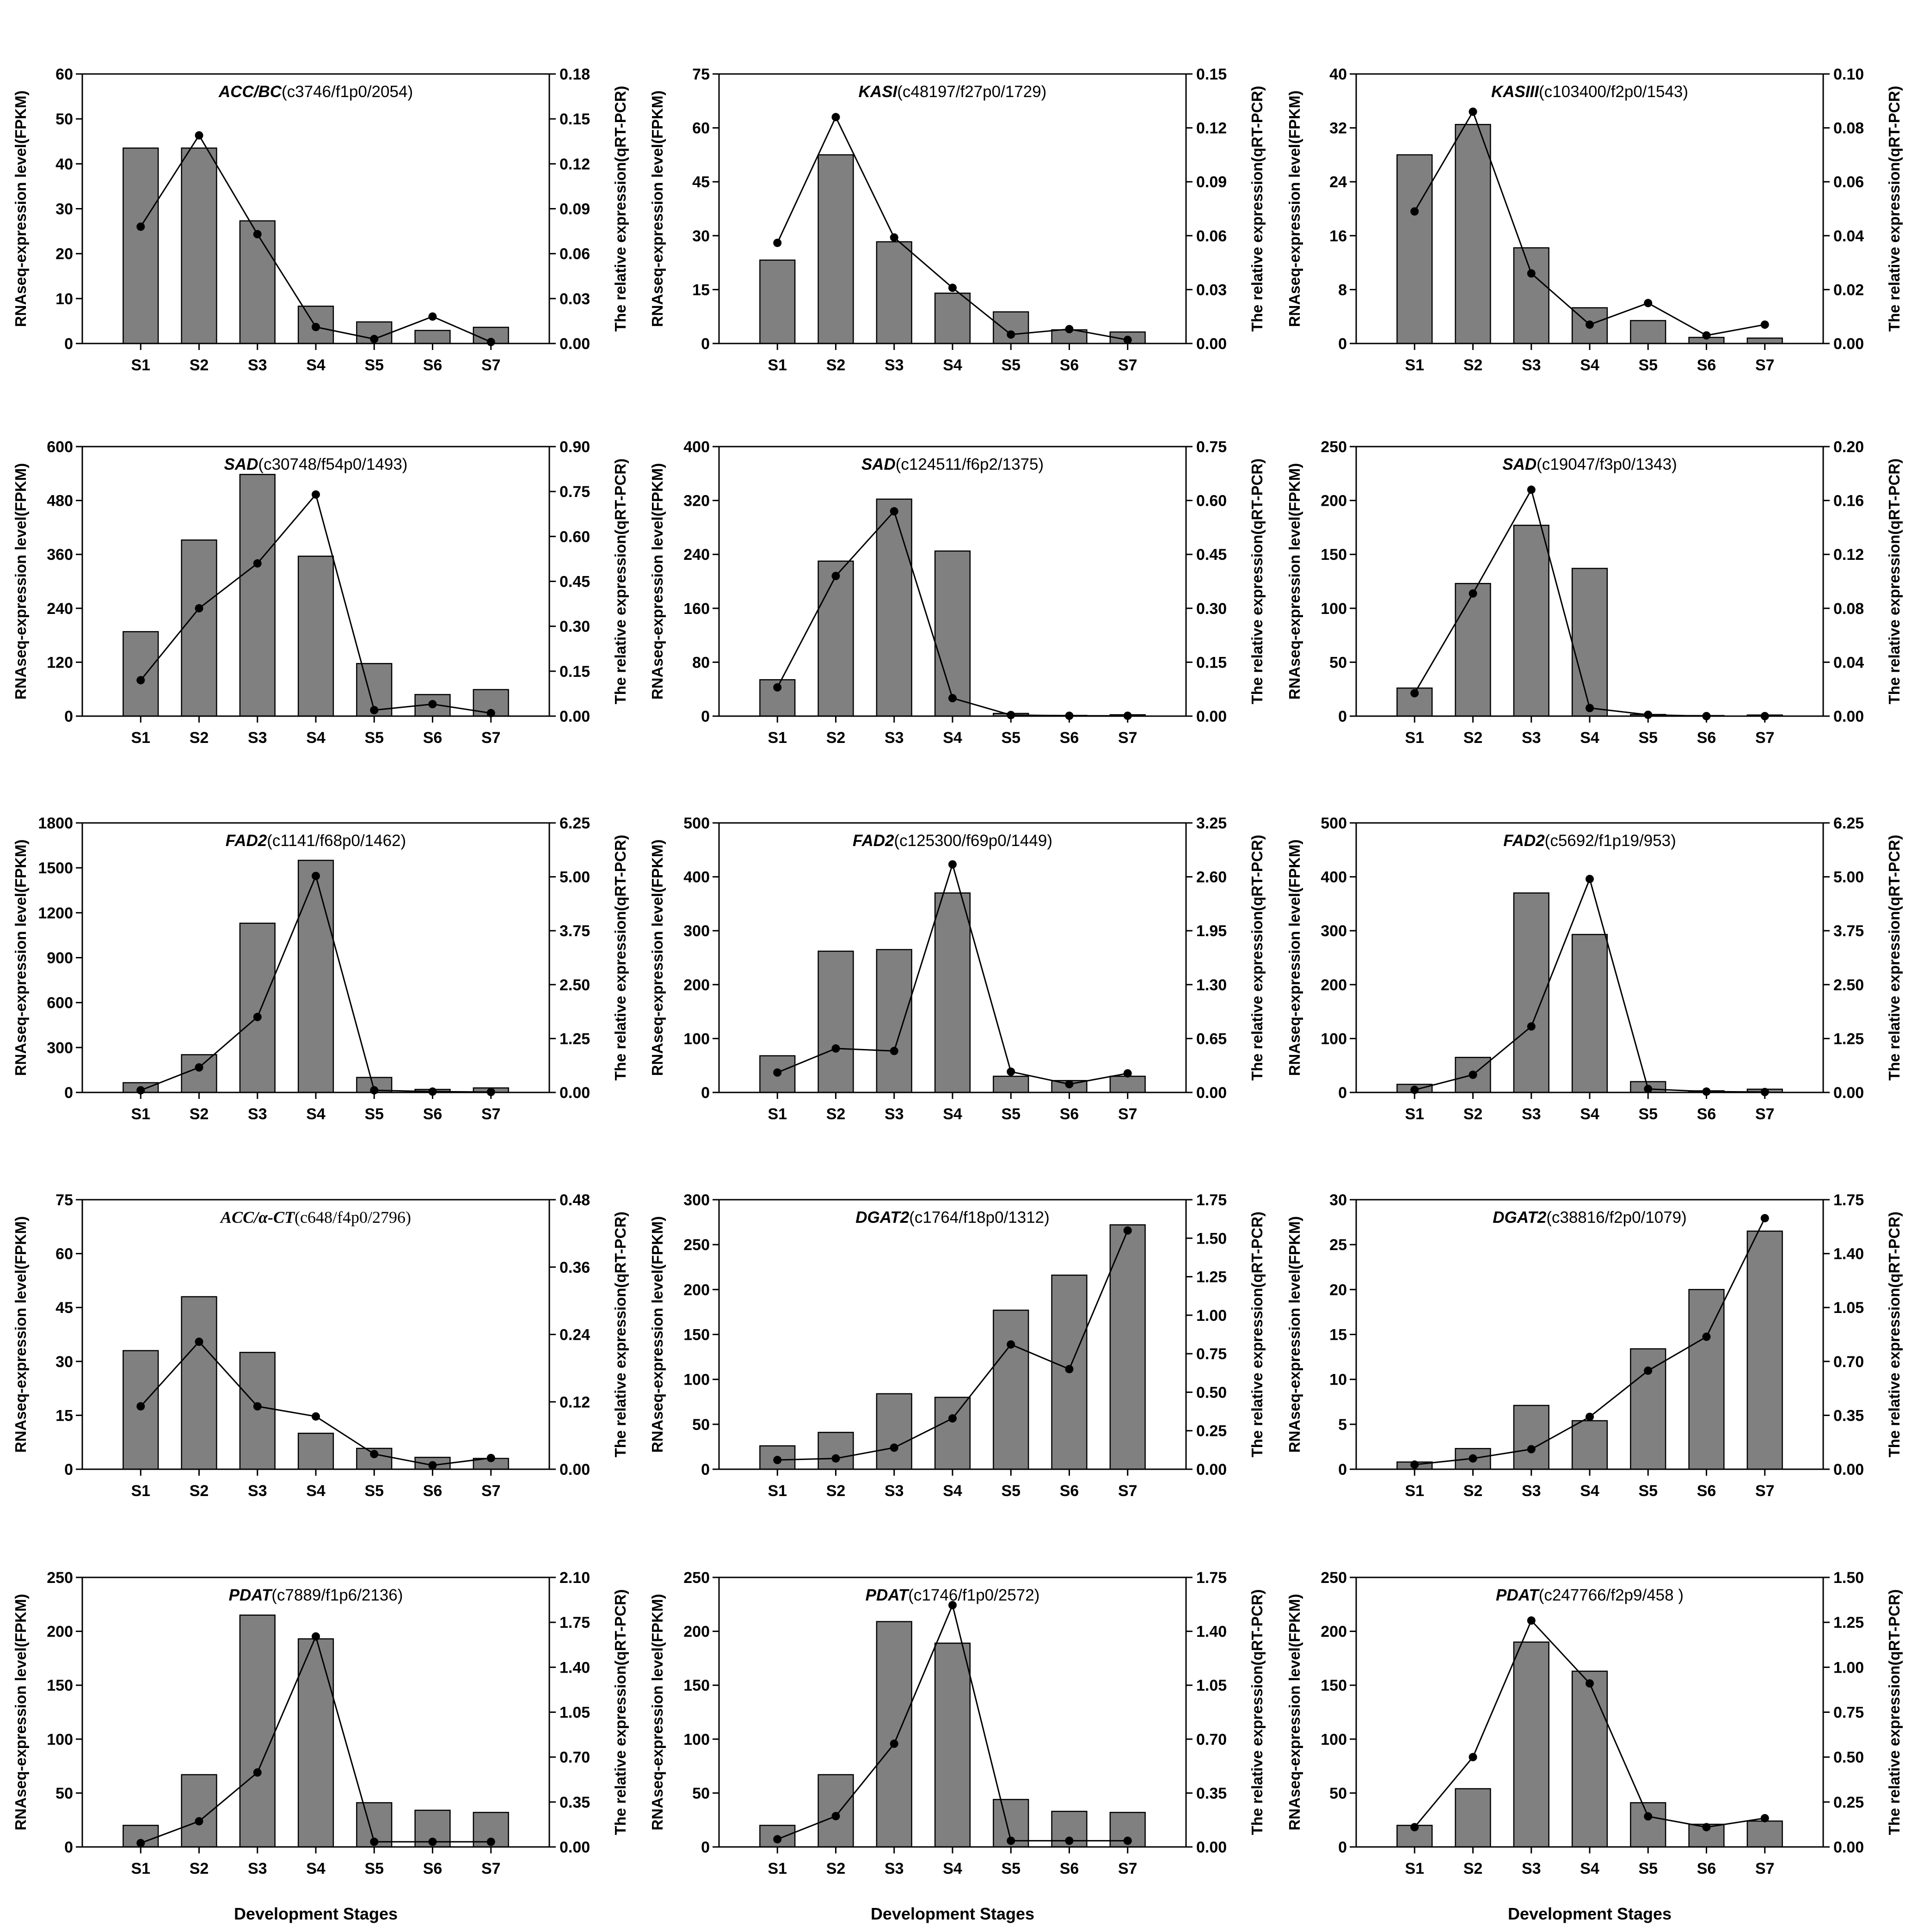 The image size is (1924, 1932). I want to click on y2-tick-label: 0.06, so click(1848, 182).